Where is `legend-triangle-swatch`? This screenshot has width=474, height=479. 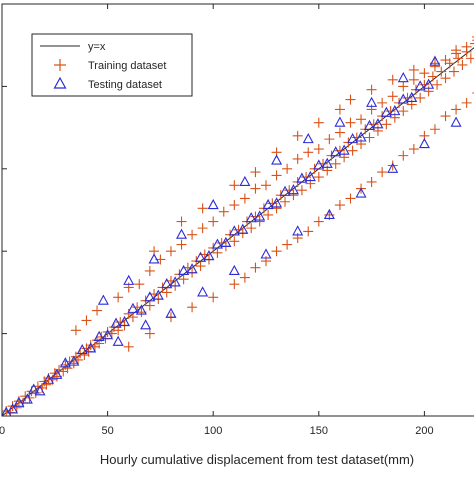
legend-triangle-swatch is located at coordinates (60, 82).